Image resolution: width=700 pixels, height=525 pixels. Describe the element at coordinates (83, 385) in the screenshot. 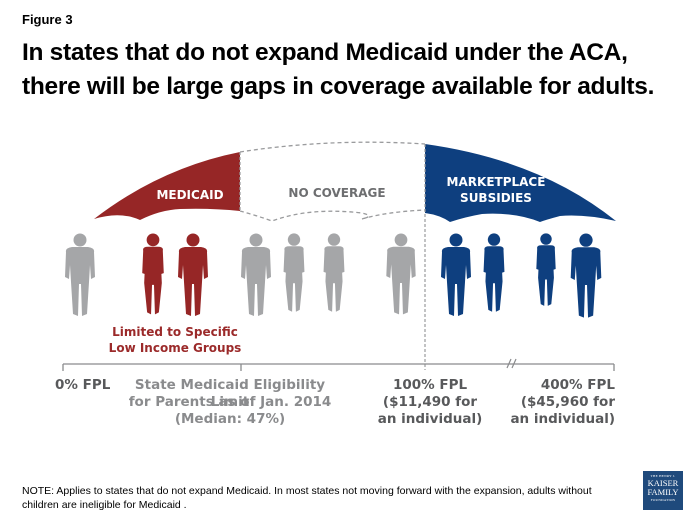

I see `tick-label-0-fpl: 0% FPL` at that location.